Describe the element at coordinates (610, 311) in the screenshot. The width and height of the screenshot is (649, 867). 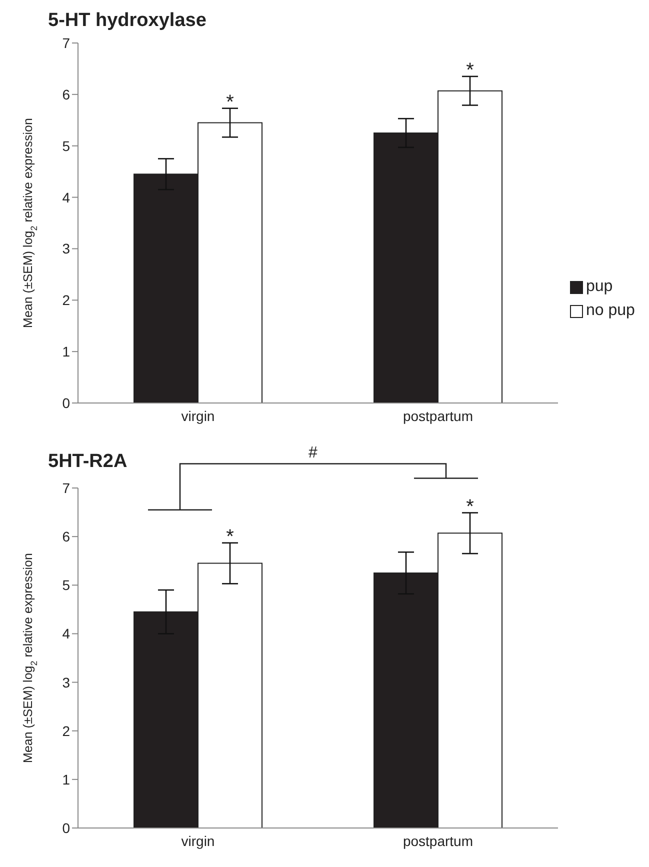
I see `legend-label: no pup` at that location.